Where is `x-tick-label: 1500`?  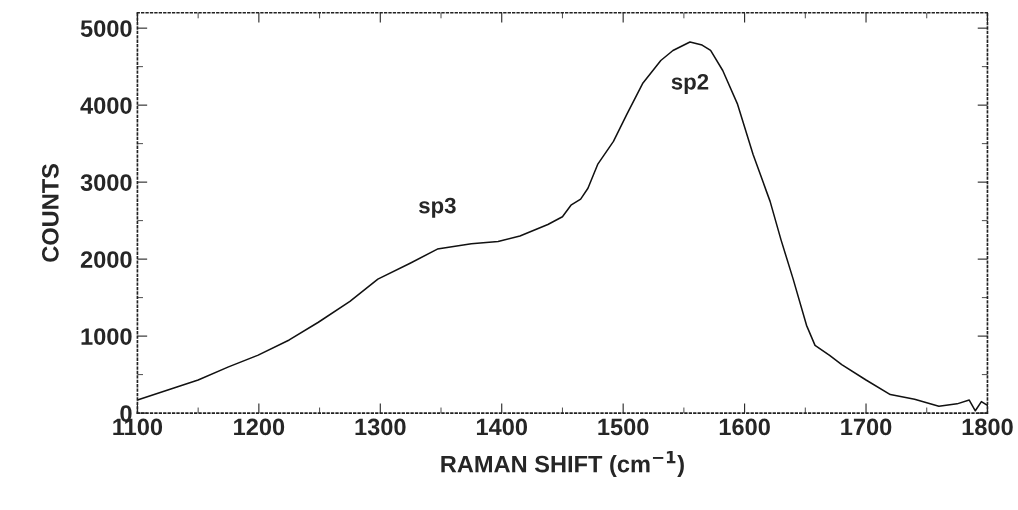
x-tick-label: 1500 is located at coordinates (623, 427).